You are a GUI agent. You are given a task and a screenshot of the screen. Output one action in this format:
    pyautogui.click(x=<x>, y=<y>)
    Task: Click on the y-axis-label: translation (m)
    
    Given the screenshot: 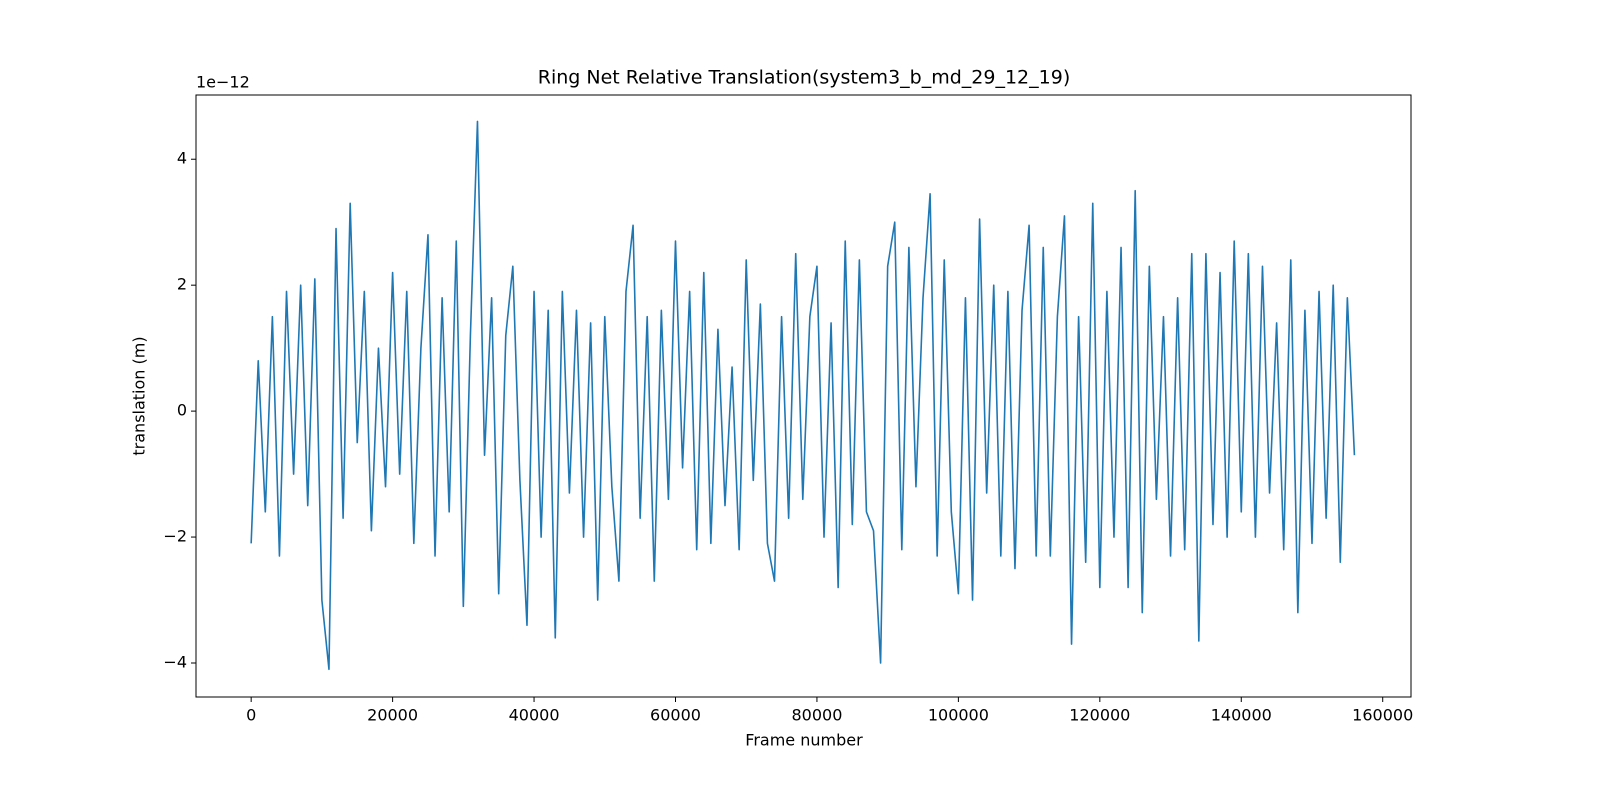 What is the action you would take?
    pyautogui.click(x=139, y=395)
    